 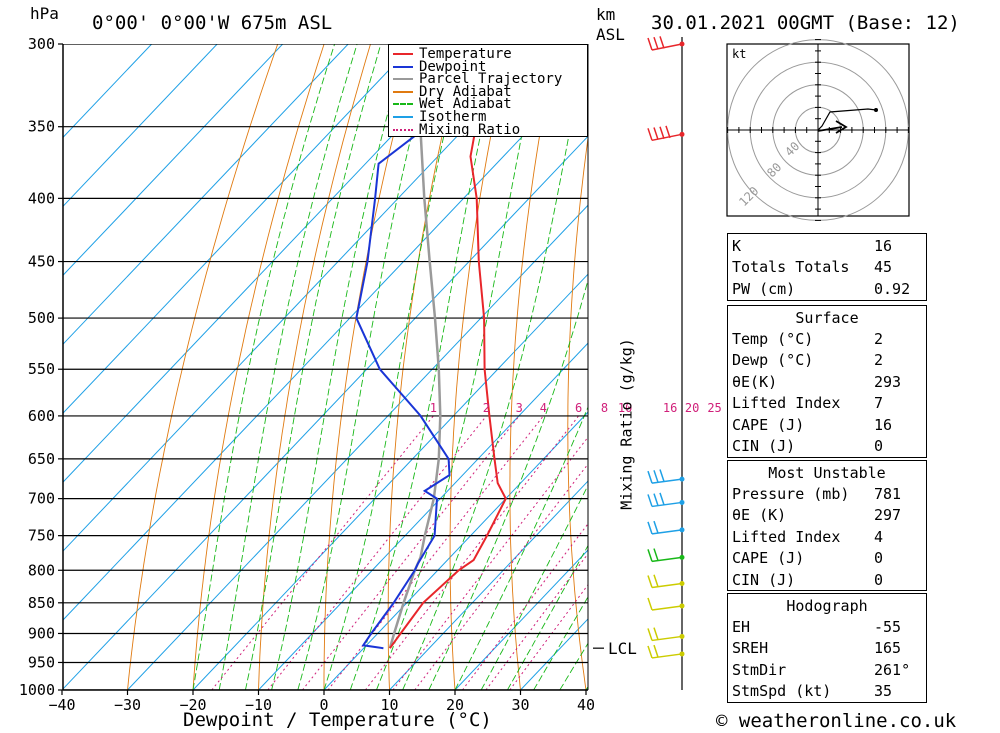 What do you see at coordinates (61, 705) in the screenshot?
I see `temperature-tick-label: −40` at bounding box center [61, 705].